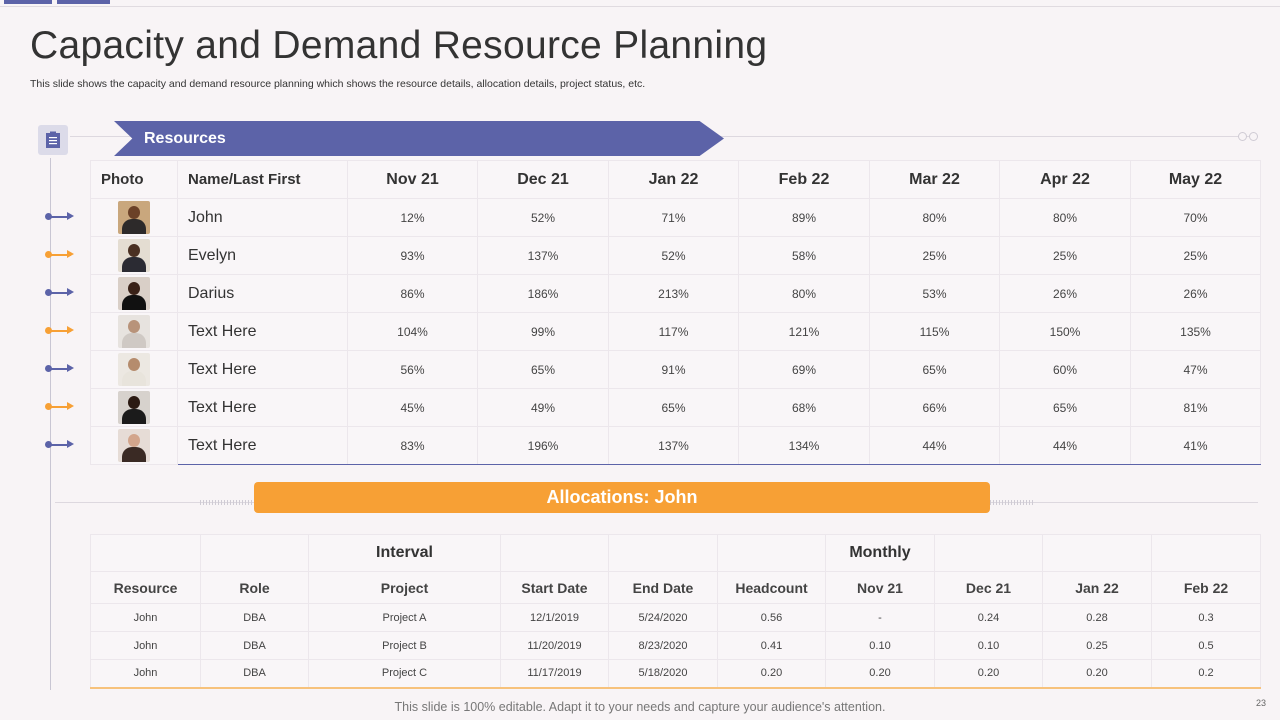  What do you see at coordinates (1195, 255) in the screenshot?
I see `capacity-value: 25%` at bounding box center [1195, 255].